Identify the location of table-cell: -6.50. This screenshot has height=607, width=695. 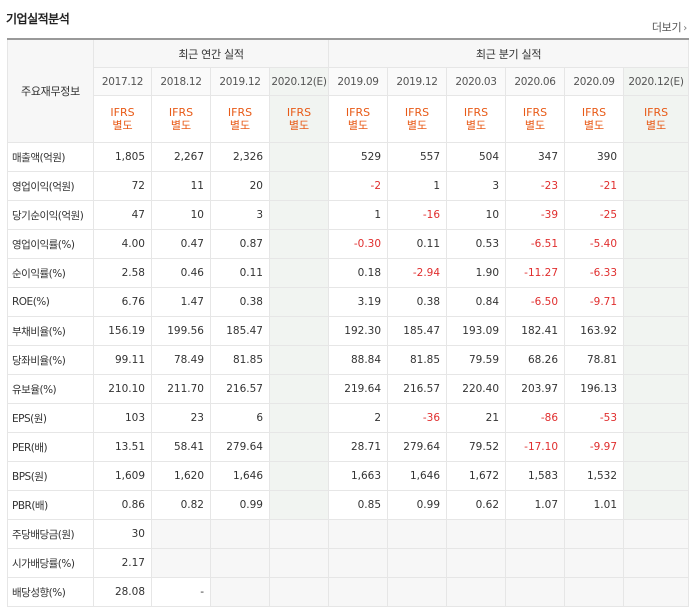
(535, 302).